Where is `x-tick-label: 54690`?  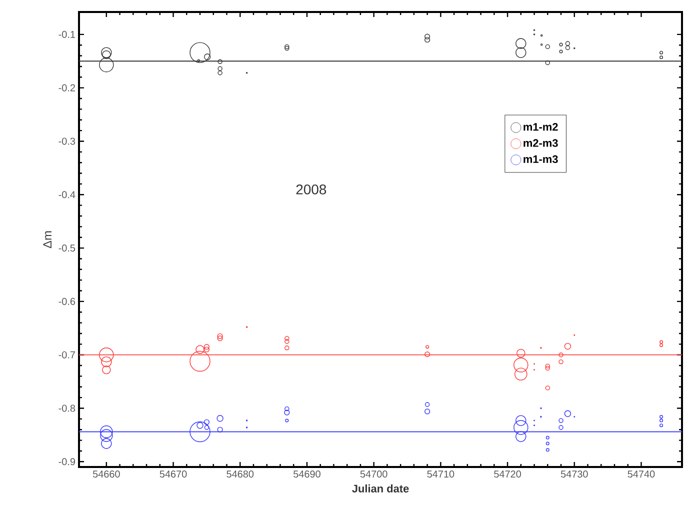 x-tick-label: 54690 is located at coordinates (307, 474).